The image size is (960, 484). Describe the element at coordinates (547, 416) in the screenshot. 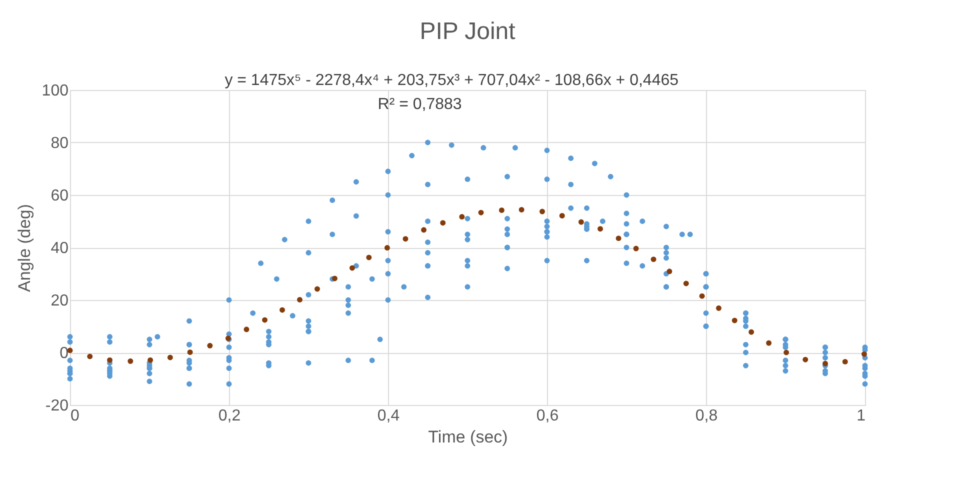

I see `x-tick-label: 0,6` at that location.